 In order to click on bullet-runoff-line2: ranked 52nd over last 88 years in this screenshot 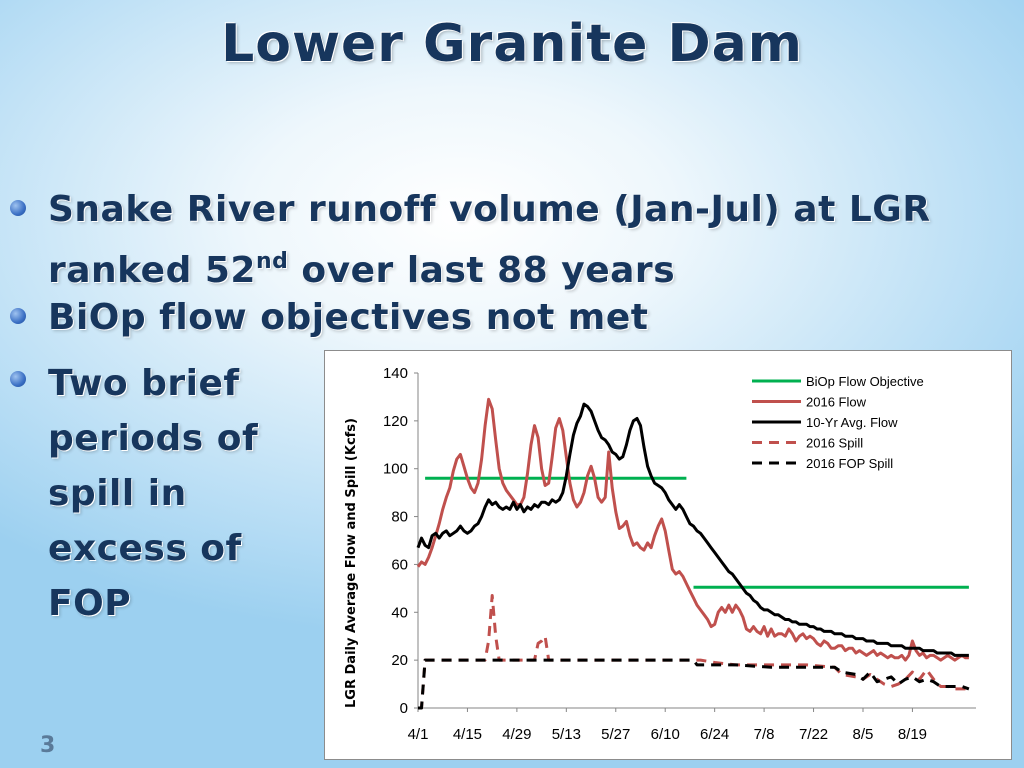, I will do `click(362, 270)`.